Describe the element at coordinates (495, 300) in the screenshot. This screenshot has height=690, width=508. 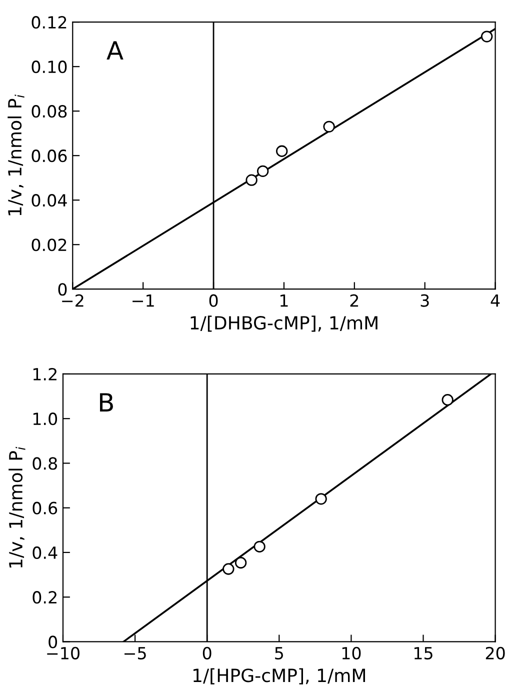
I see `x-tick-label: 4` at that location.